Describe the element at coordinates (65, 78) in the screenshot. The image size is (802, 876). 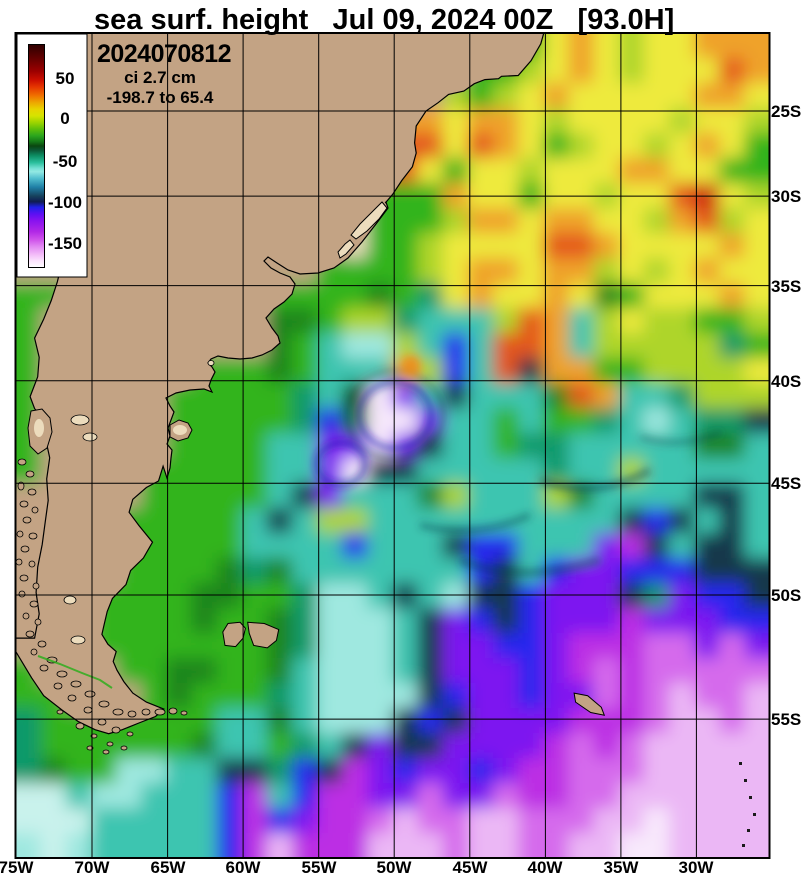
I see `svg-text: 50` at that location.